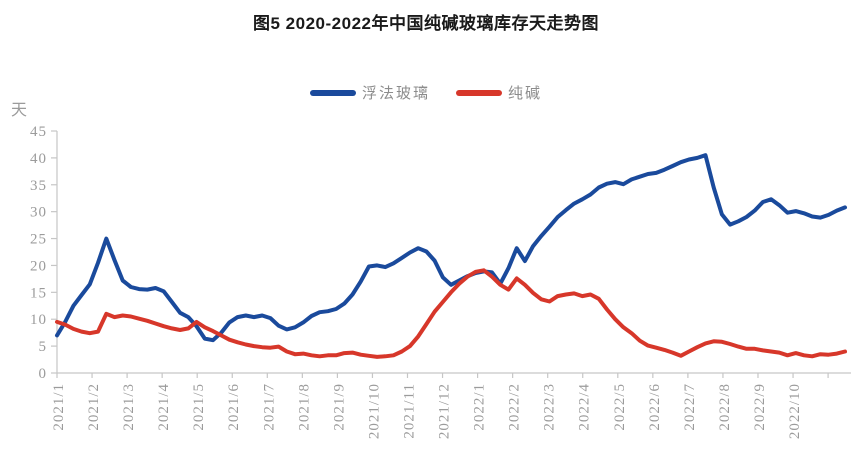  What do you see at coordinates (585, 407) in the screenshot?
I see `x-tick-label: 2022/4` at bounding box center [585, 407].